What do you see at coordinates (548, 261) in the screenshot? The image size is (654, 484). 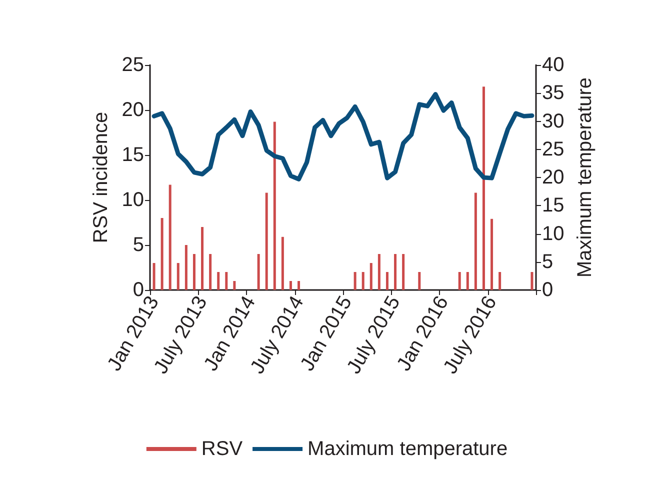 I see `y2-tick-label: 5` at bounding box center [548, 261].